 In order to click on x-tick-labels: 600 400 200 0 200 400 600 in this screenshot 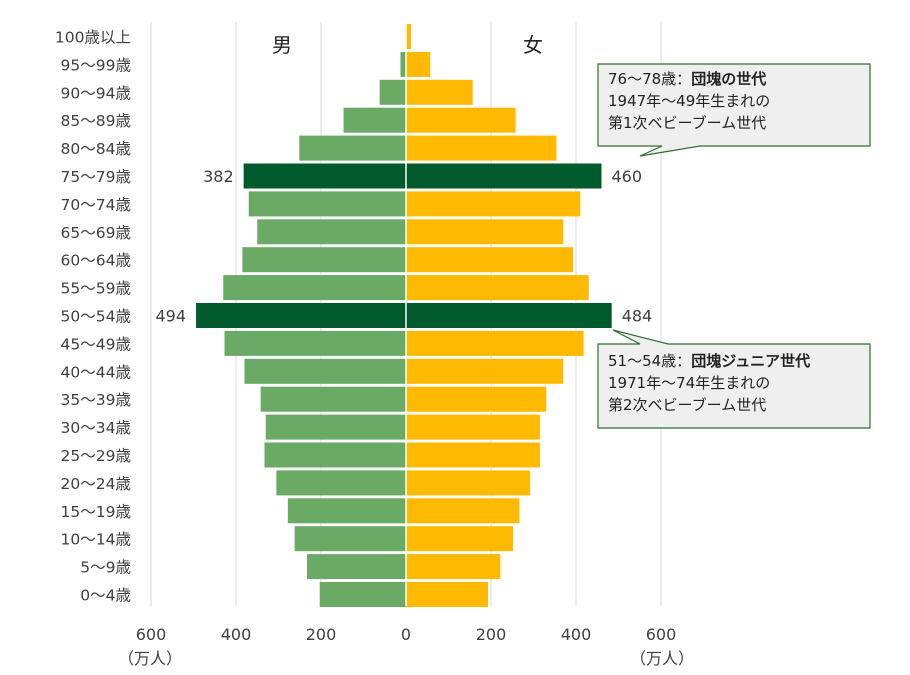, I will do `click(406, 634)`.